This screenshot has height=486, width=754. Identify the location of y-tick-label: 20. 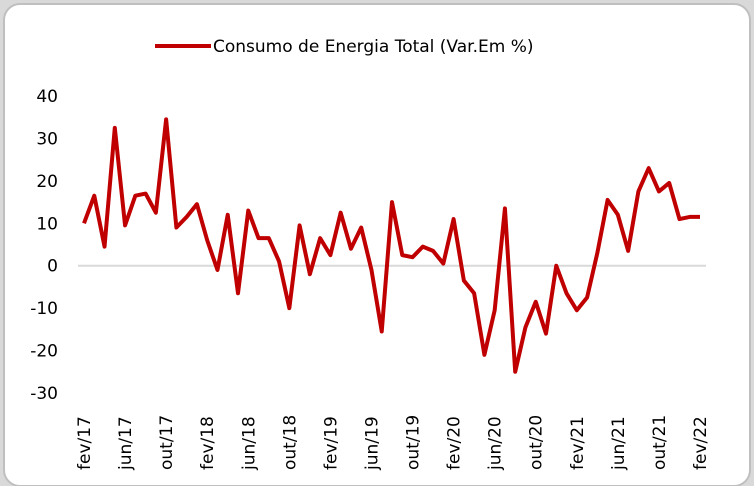
(47, 182).